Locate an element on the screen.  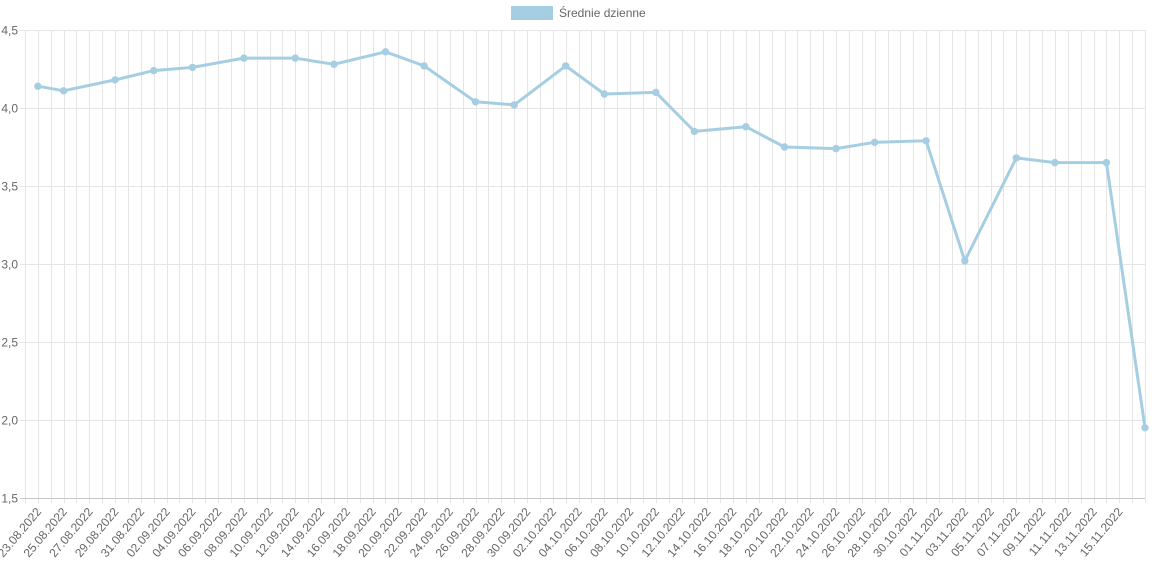
legend: Średnie dzienne is located at coordinates (578, 12).